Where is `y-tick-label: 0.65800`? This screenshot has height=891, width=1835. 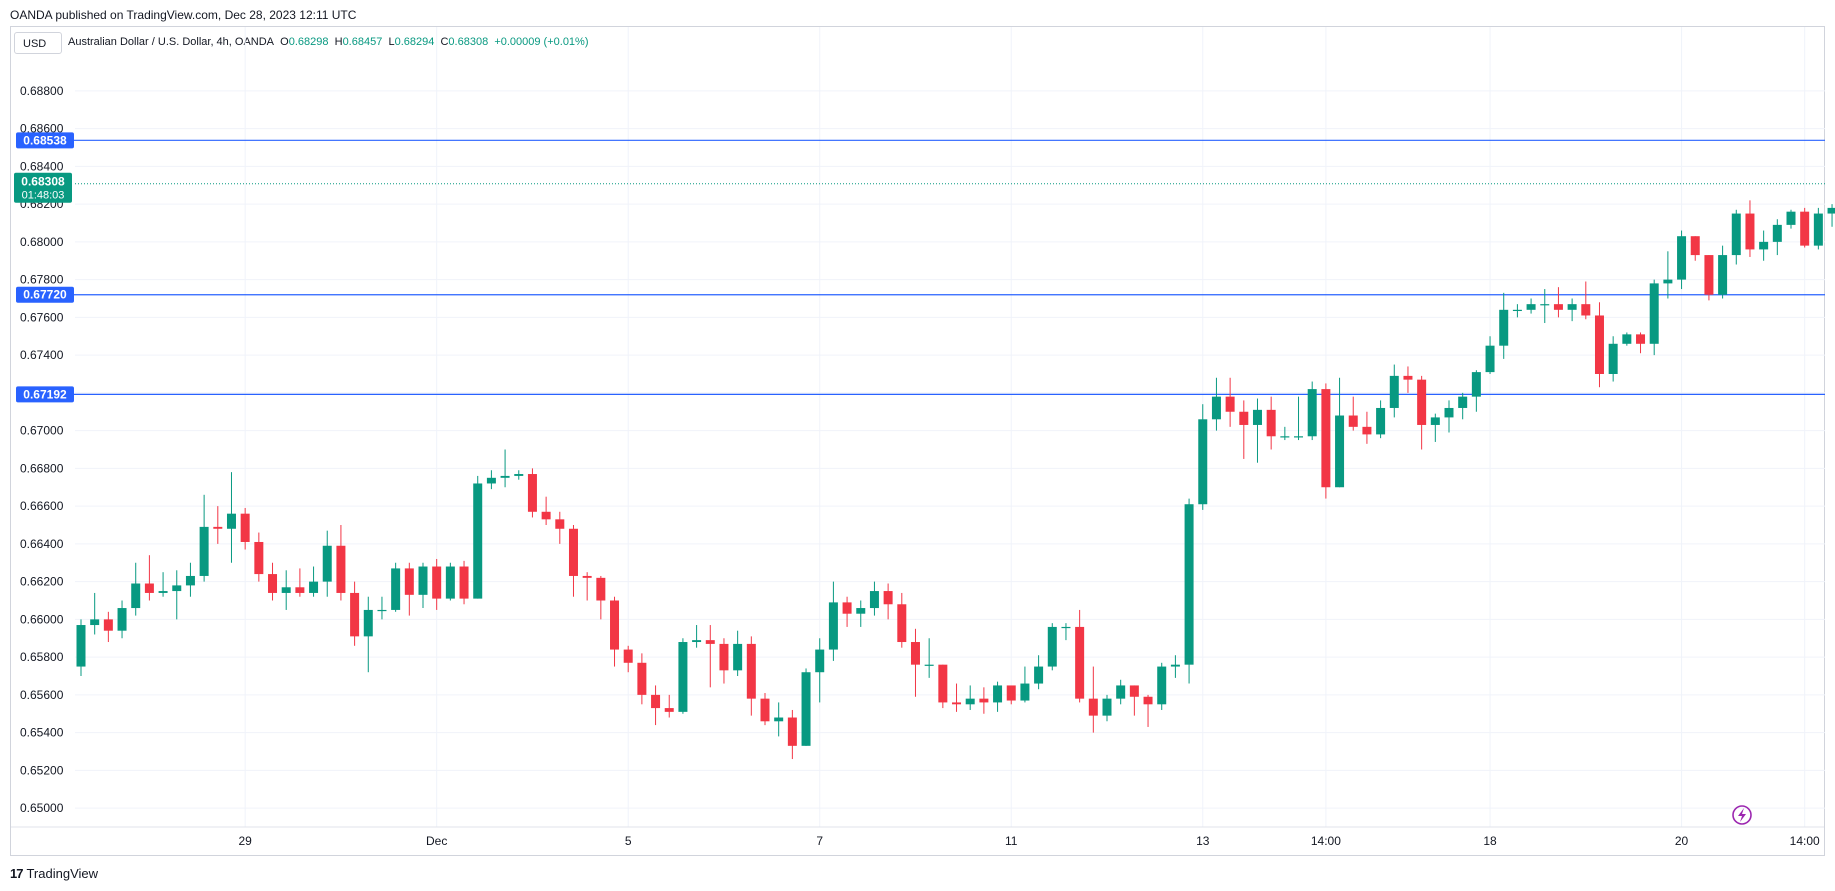 y-tick-label: 0.65800 is located at coordinates (42, 657).